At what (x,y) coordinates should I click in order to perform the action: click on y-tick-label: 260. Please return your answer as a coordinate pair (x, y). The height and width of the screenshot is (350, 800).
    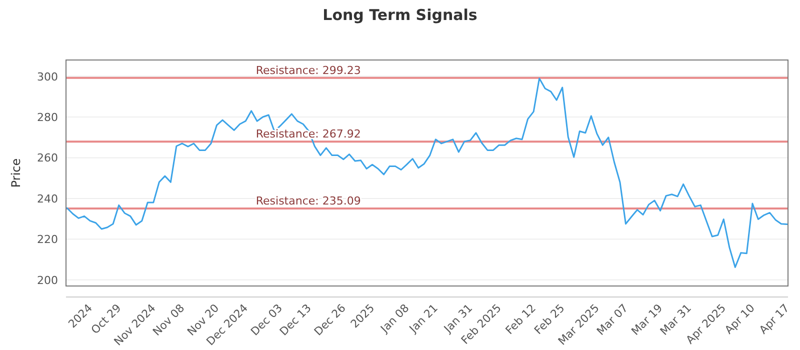
    Looking at the image, I should click on (47, 158).